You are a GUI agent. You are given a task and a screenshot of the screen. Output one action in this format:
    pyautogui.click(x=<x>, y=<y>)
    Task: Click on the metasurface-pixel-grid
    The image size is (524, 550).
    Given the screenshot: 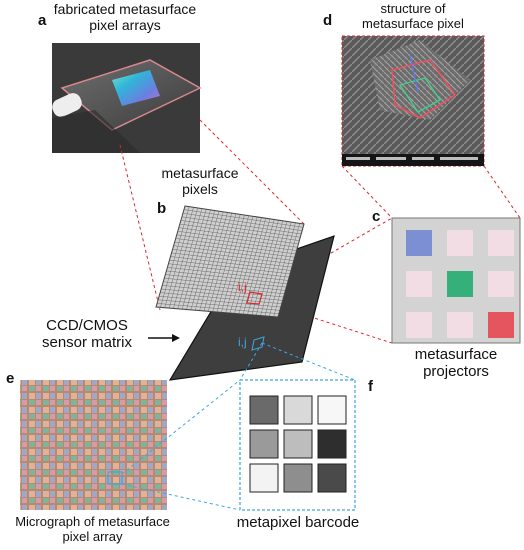 What is the action you would take?
    pyautogui.click(x=230, y=261)
    